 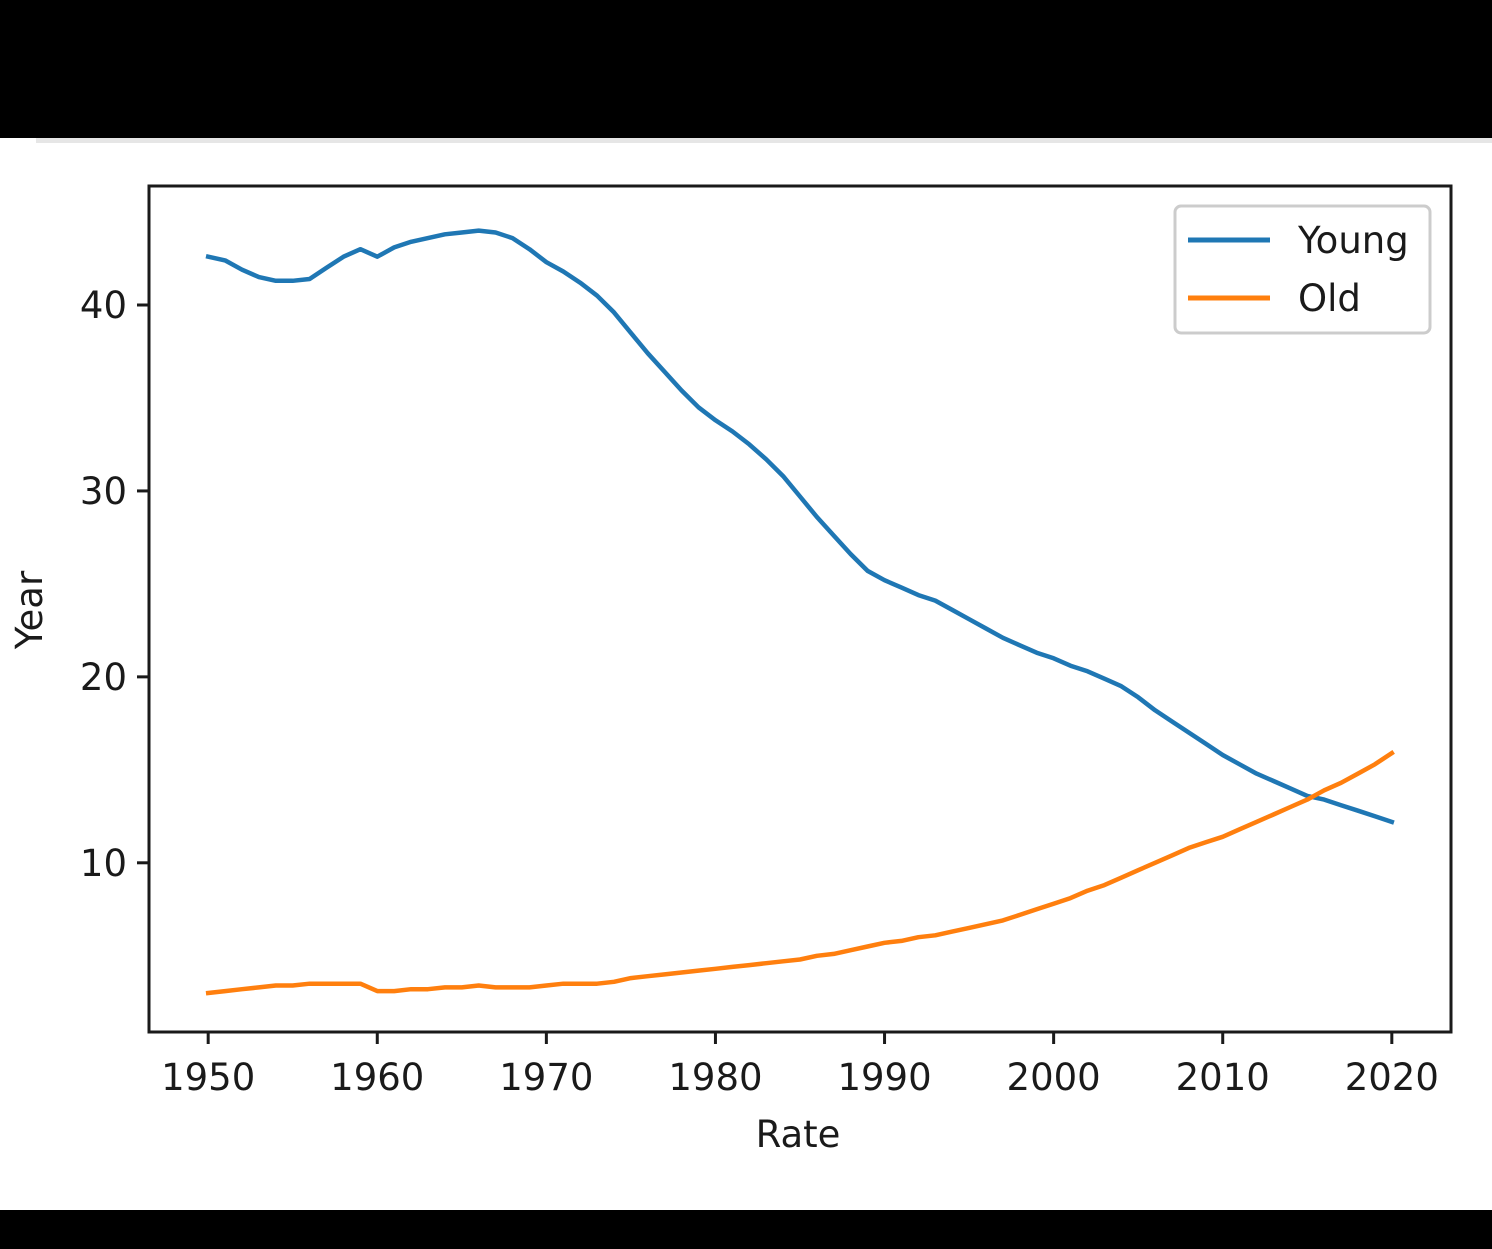 What do you see at coordinates (29, 610) in the screenshot?
I see `y-axis-label: Year` at bounding box center [29, 610].